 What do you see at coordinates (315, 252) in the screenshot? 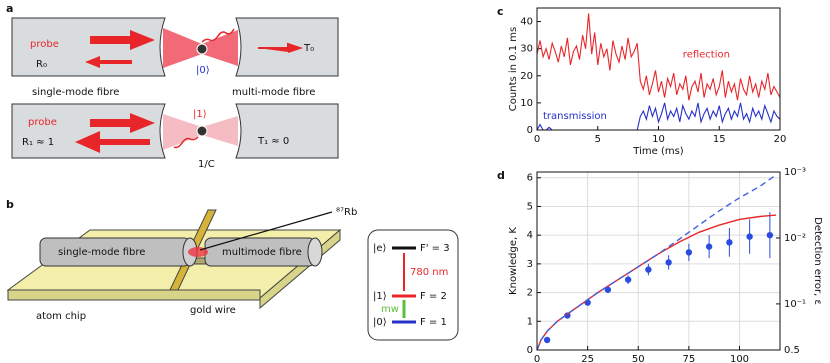
I see `fibre-end` at bounding box center [315, 252].